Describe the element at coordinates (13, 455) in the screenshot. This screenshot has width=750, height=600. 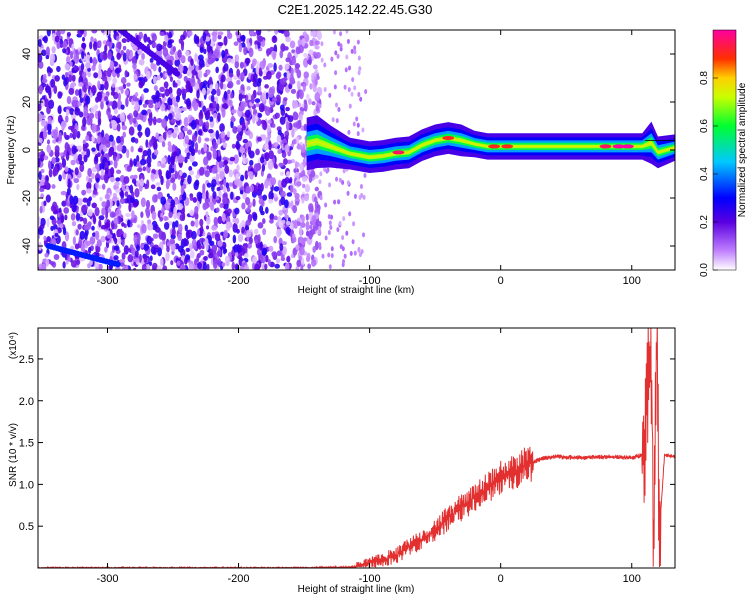
I see `snr-y-label: SNR (10 * v/v)` at that location.